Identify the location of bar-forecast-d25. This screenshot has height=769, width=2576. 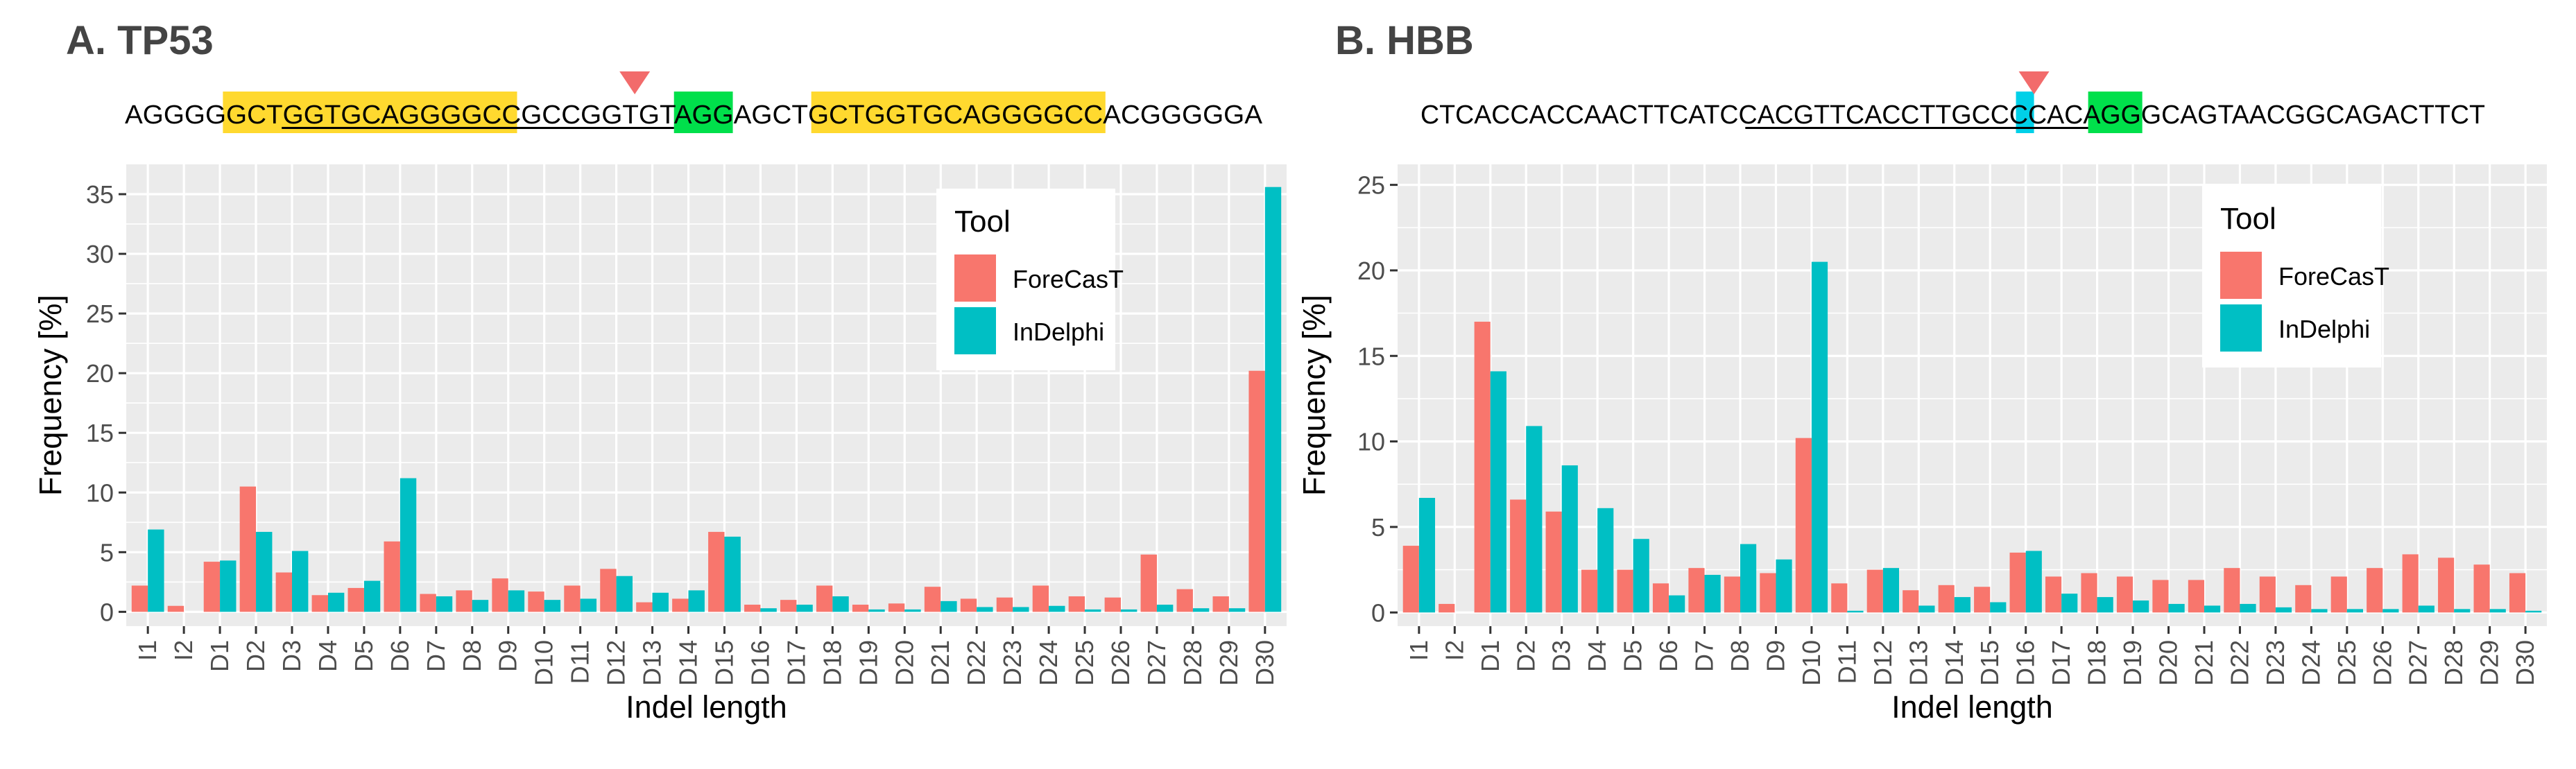
(2338, 595).